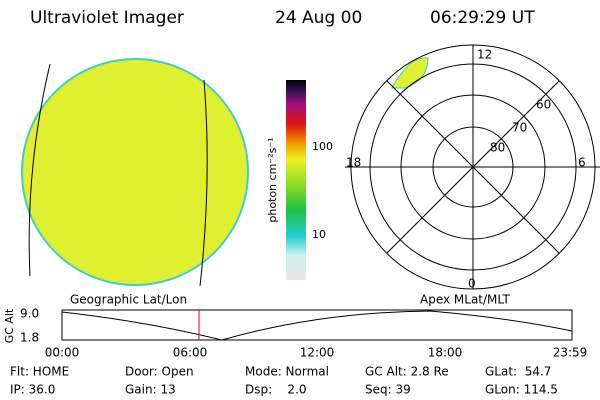 The image size is (600, 400). What do you see at coordinates (318, 18) in the screenshot?
I see `date: 24 Aug 00` at bounding box center [318, 18].